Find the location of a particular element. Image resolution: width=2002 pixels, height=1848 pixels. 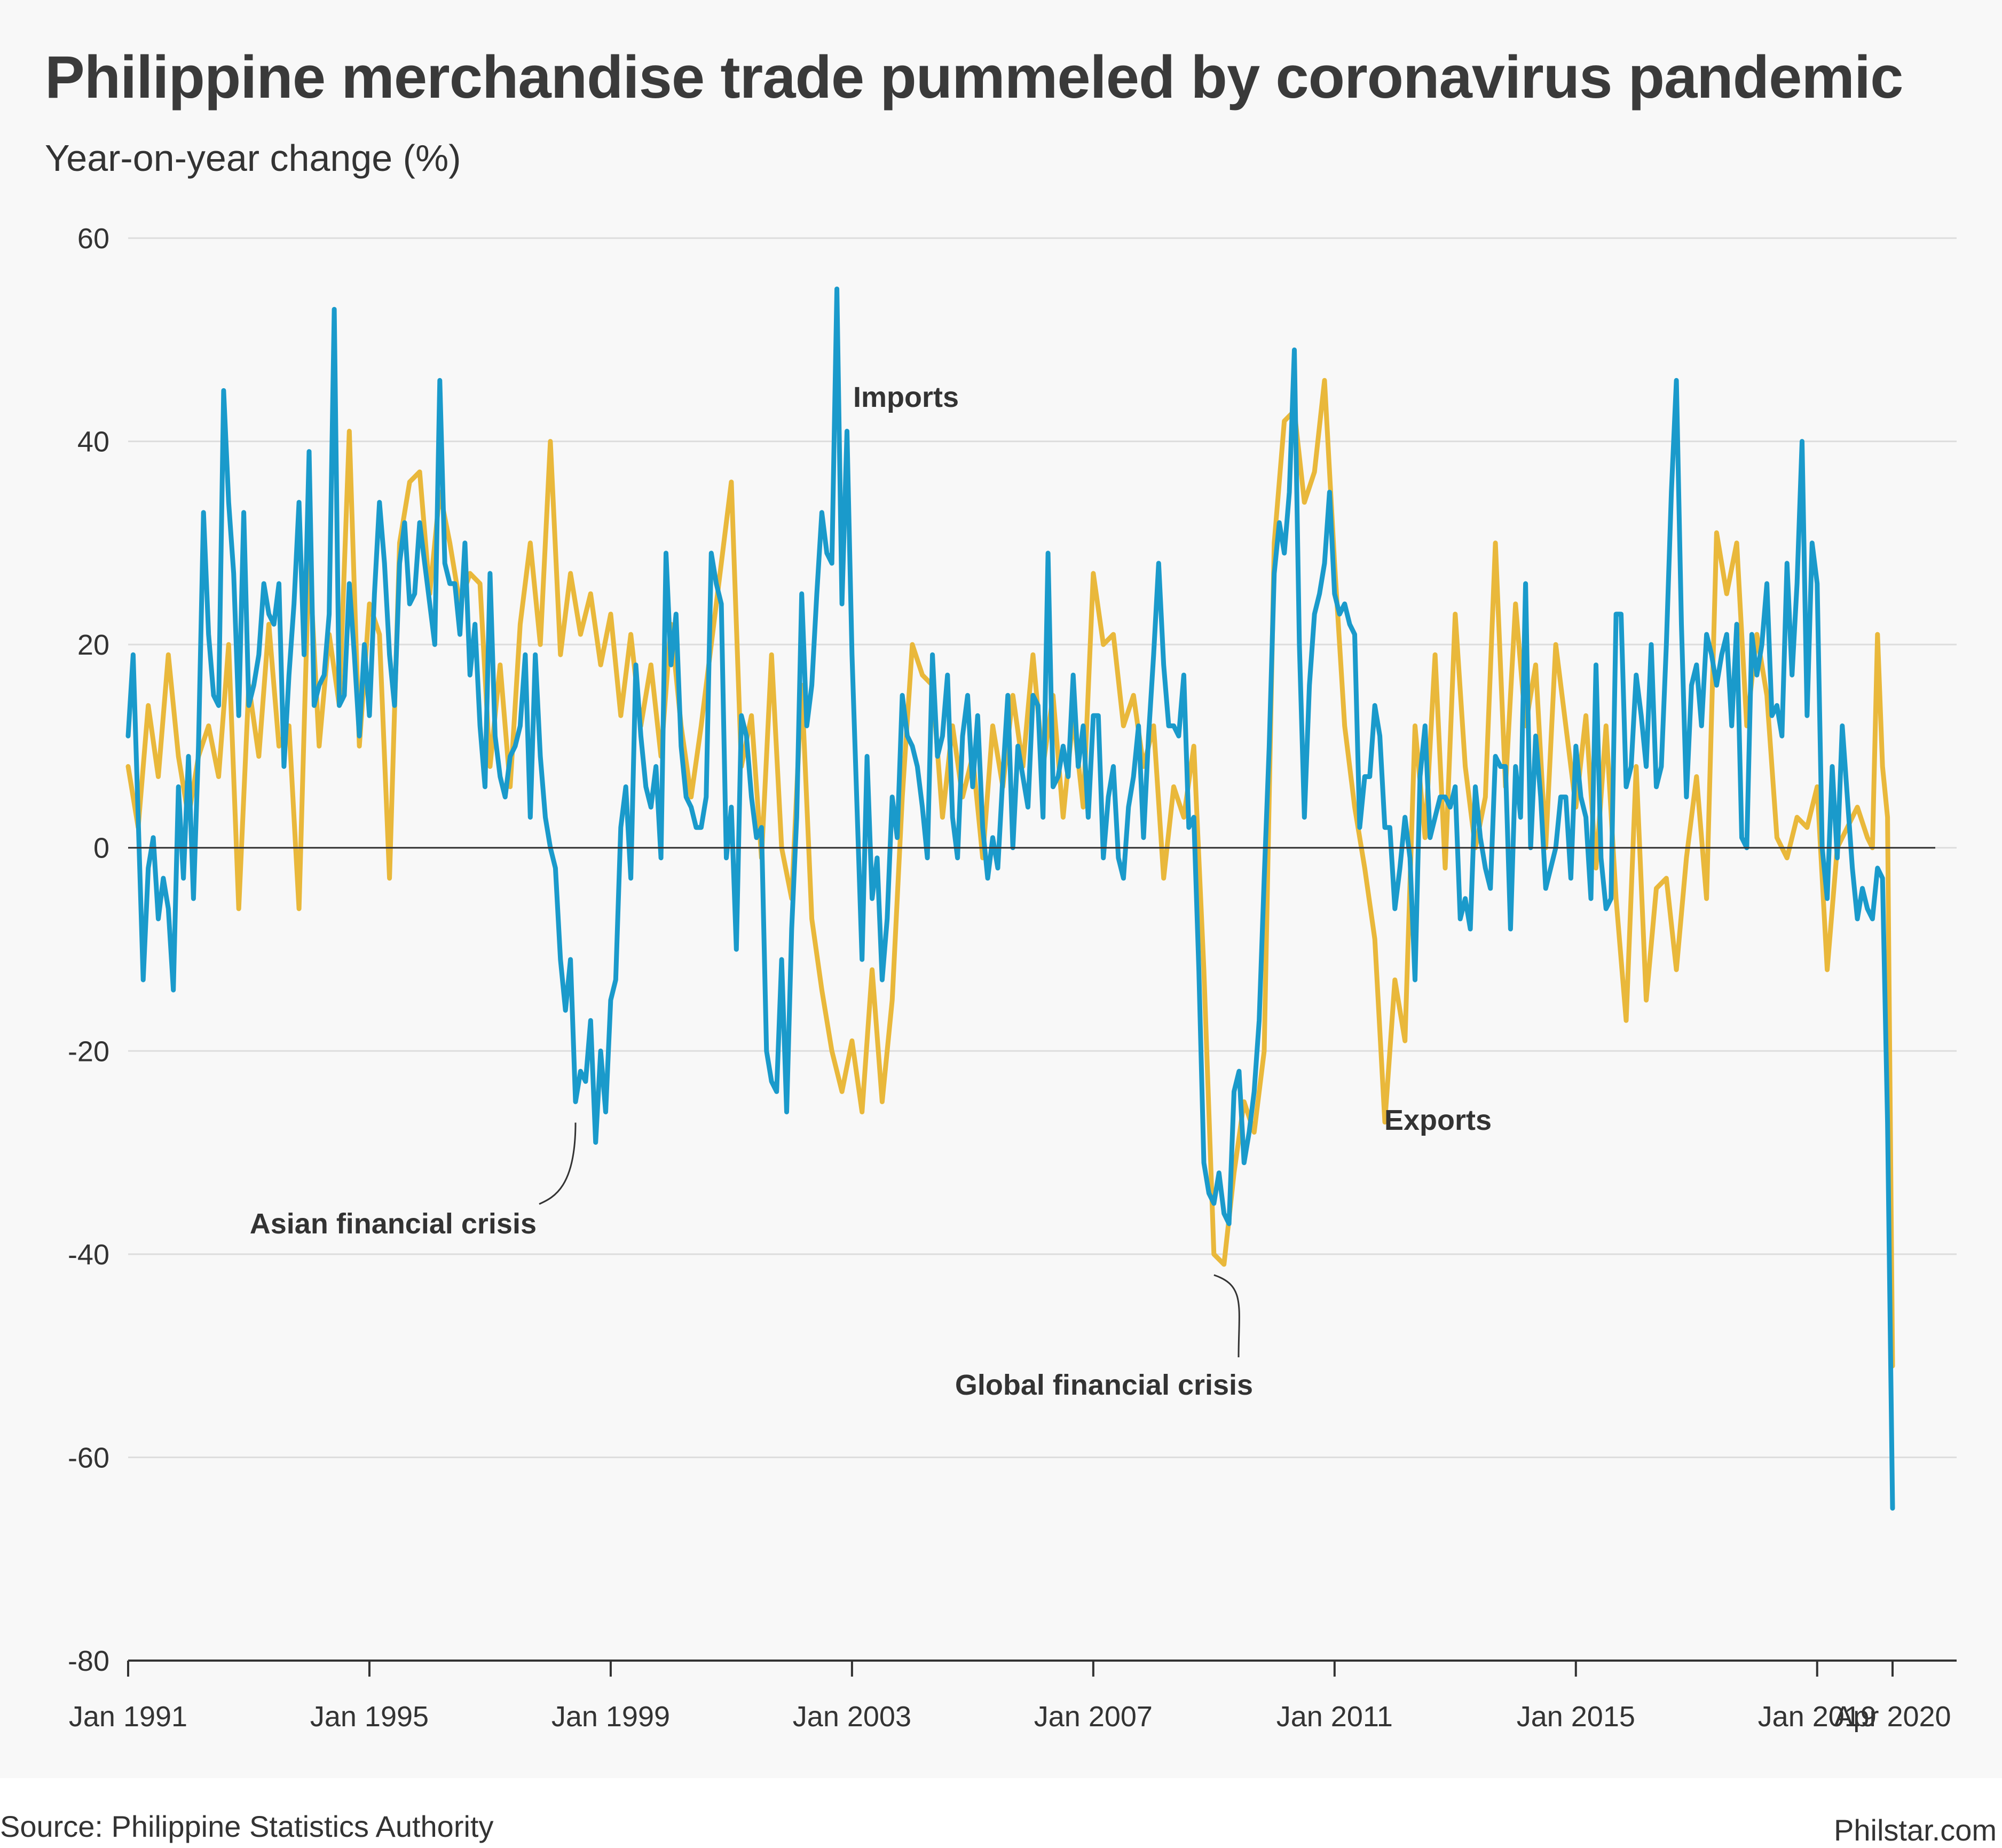

annotation-label: Imports is located at coordinates (906, 397).